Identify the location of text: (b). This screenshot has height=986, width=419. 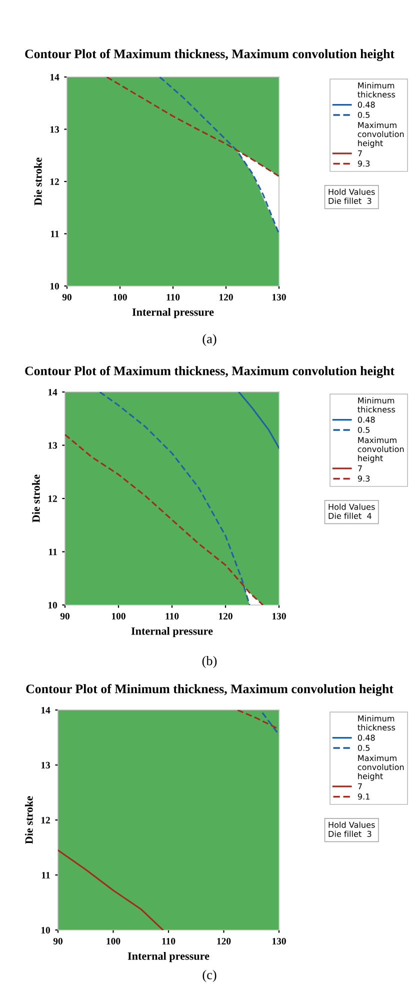
(209, 662).